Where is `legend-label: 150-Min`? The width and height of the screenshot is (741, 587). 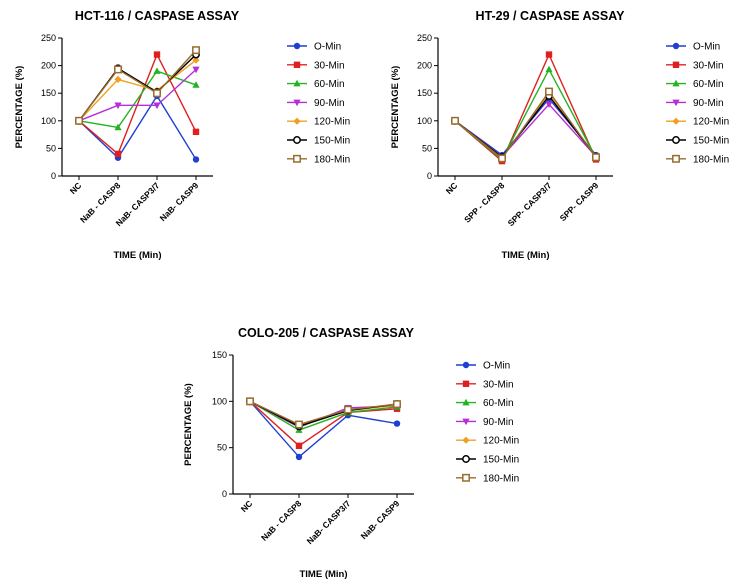 legend-label: 150-Min is located at coordinates (332, 141).